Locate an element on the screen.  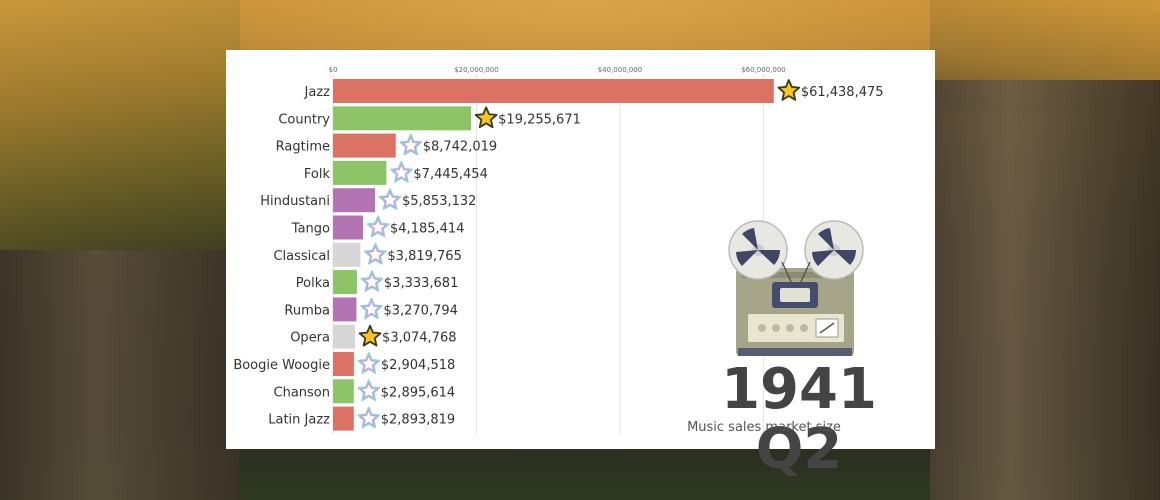
value-label: $2,893,819 is located at coordinates (418, 420).